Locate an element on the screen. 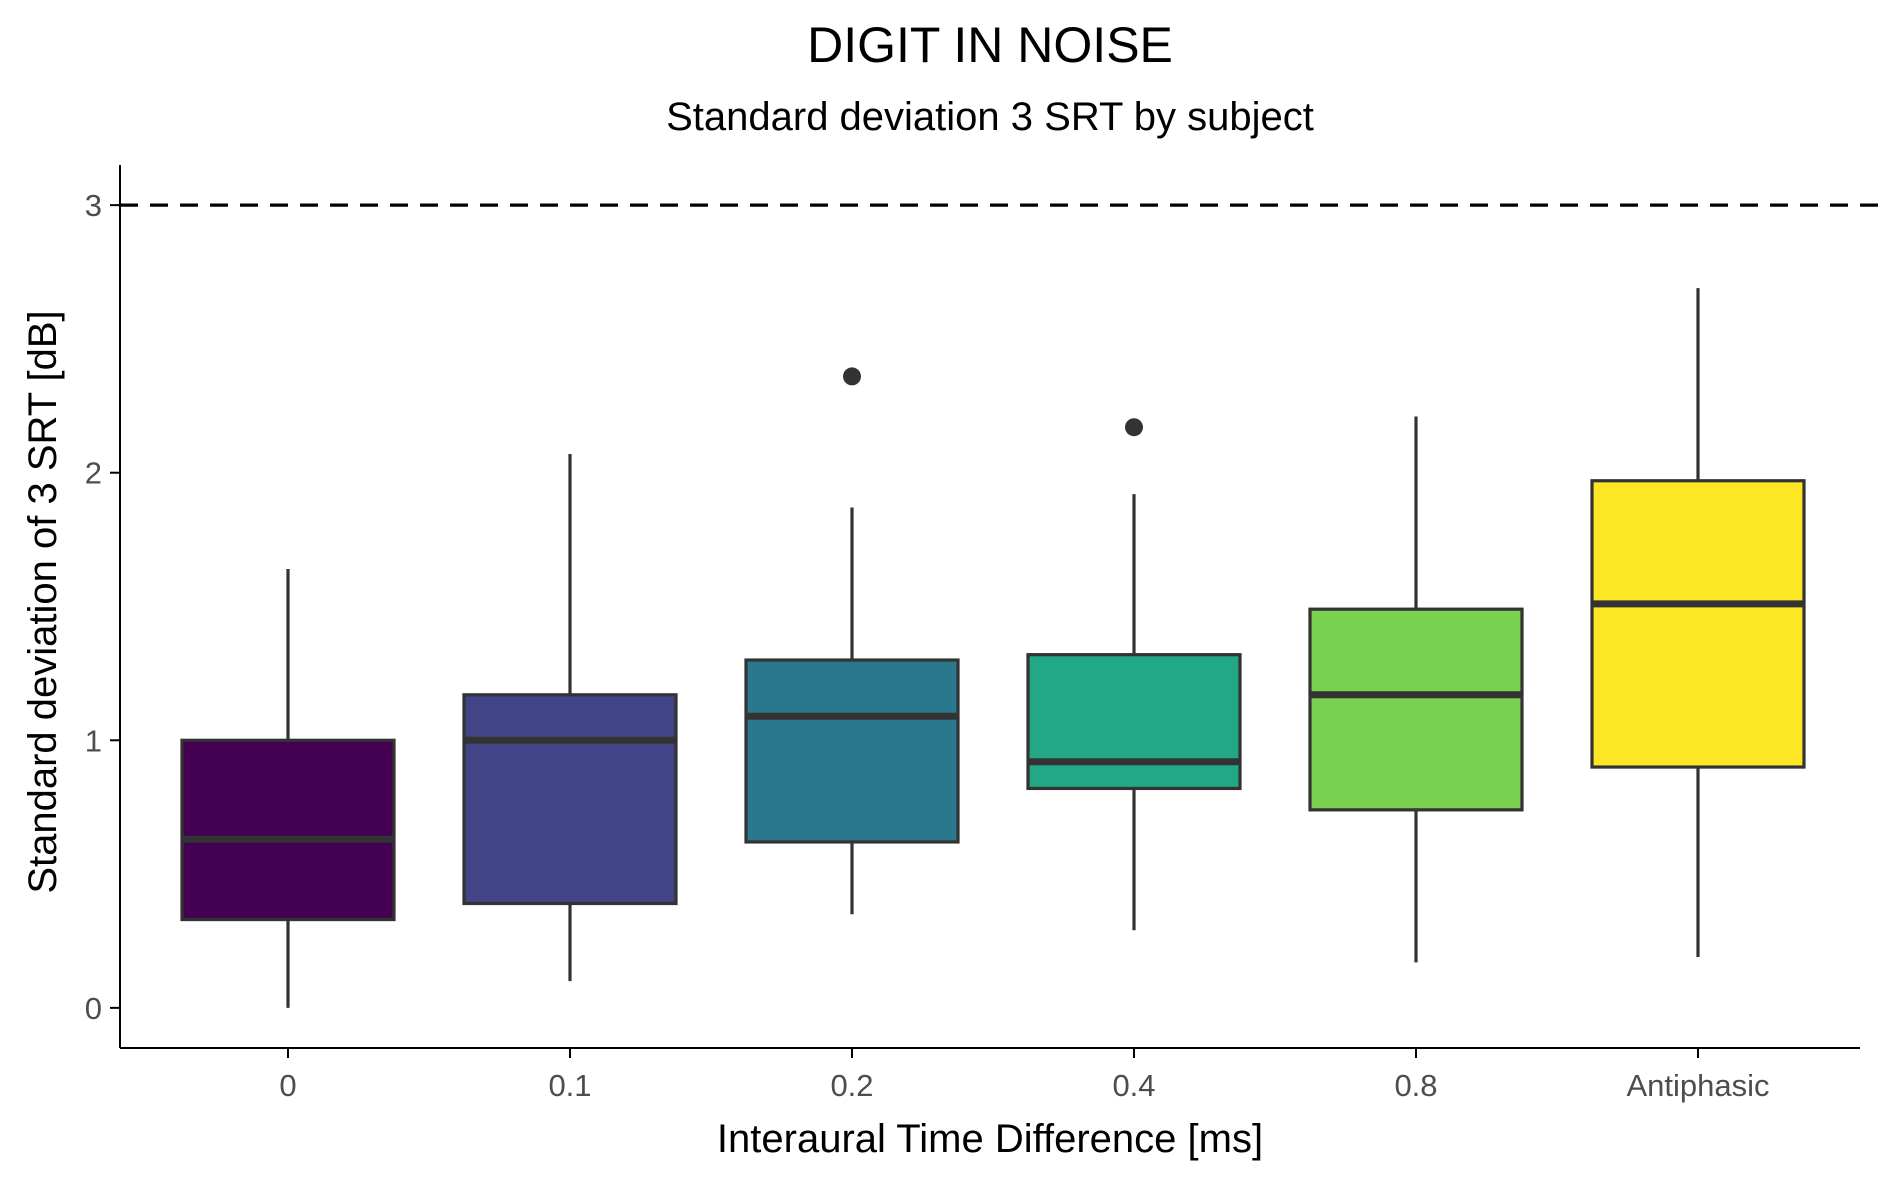 Image resolution: width=1889 pixels, height=1181 pixels. y-axis-title: Standard deviation of 3 SRT [dB] is located at coordinates (43, 601).